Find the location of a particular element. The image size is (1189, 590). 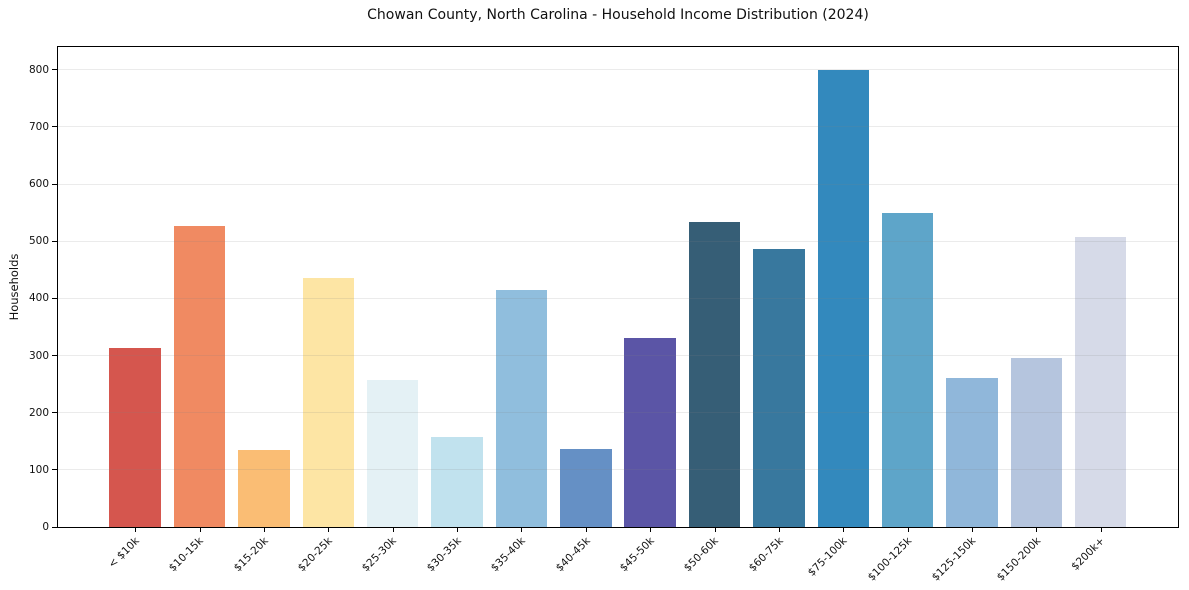

x-tick-label-text: $75-100k is located at coordinates (827, 557).